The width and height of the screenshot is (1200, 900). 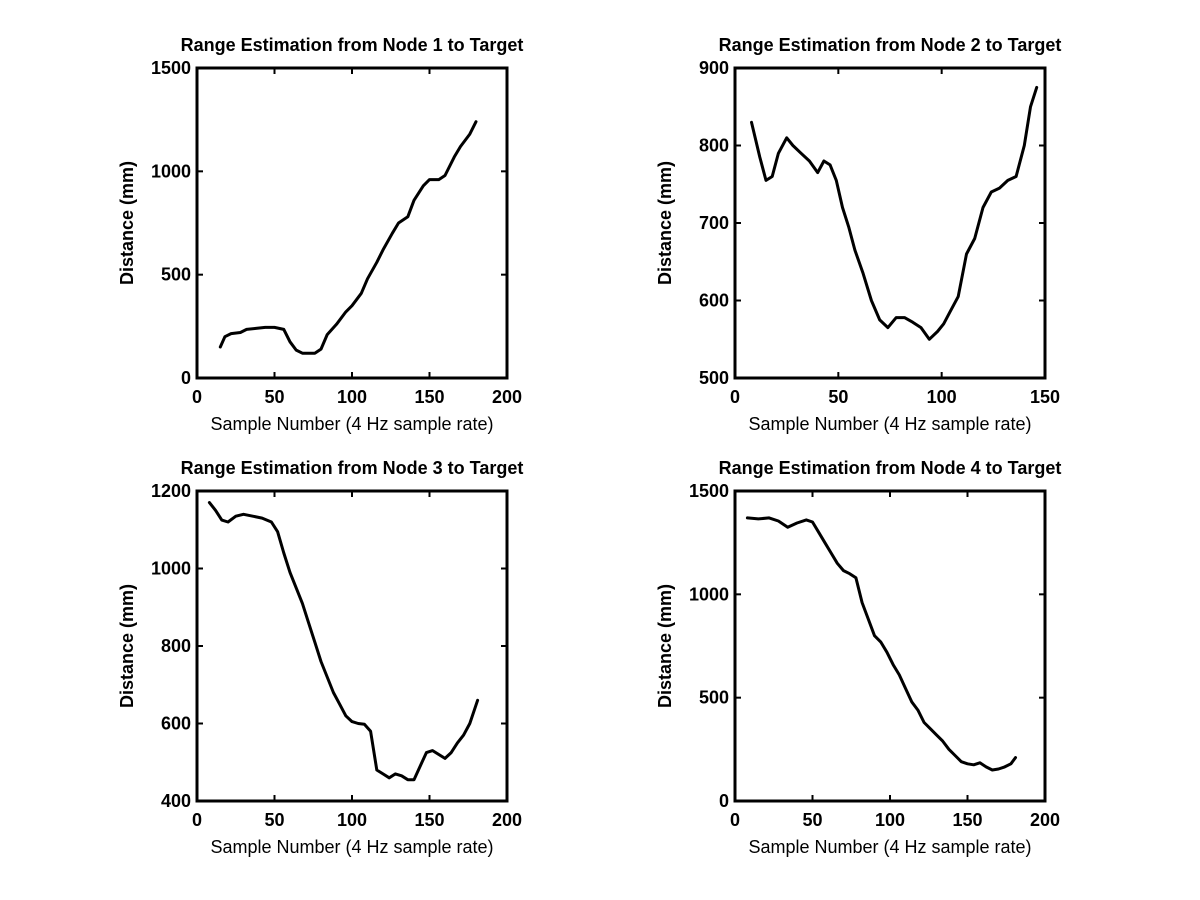 What do you see at coordinates (890, 45) in the screenshot?
I see `chart-title: Range Estimation from Node 2 to Target` at bounding box center [890, 45].